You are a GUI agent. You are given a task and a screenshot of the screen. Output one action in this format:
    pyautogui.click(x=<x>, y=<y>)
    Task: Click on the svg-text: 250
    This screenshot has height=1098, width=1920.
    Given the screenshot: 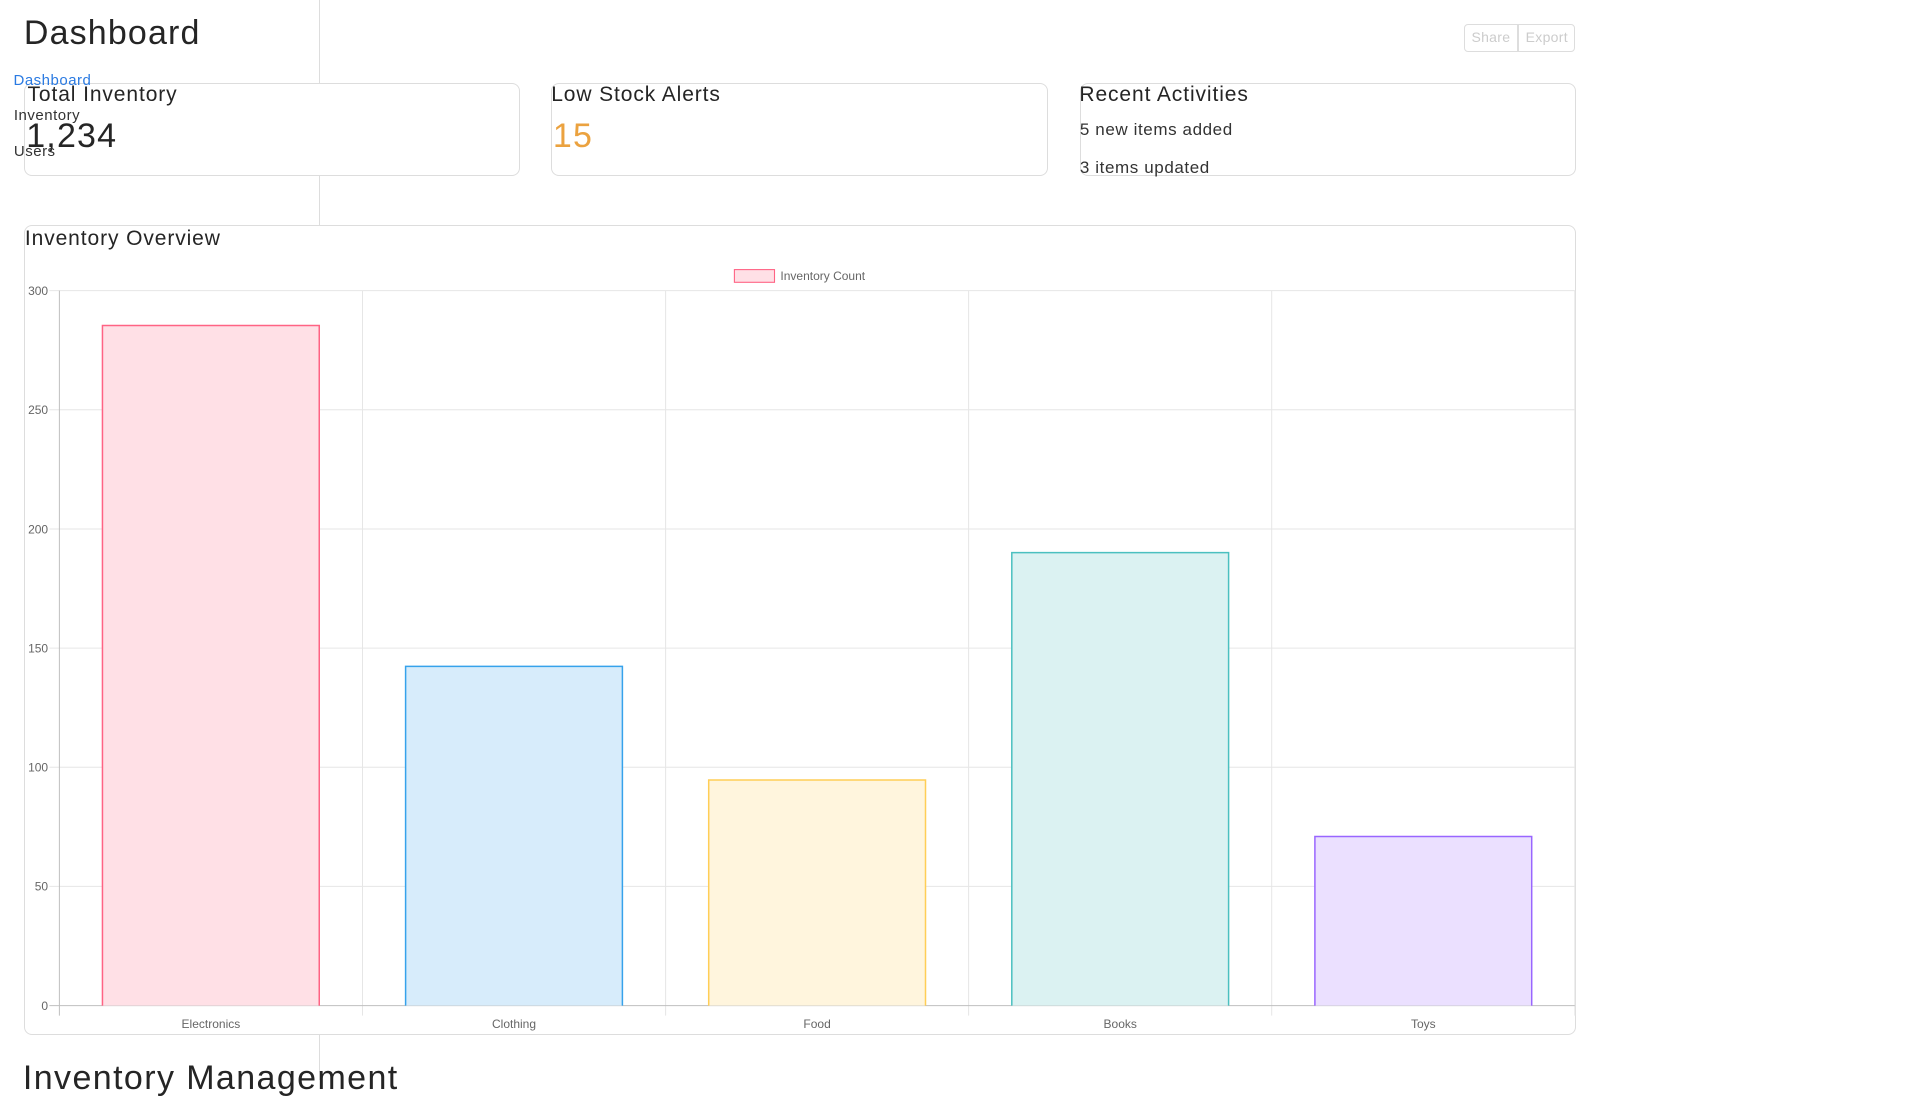 What is the action you would take?
    pyautogui.click(x=38, y=410)
    